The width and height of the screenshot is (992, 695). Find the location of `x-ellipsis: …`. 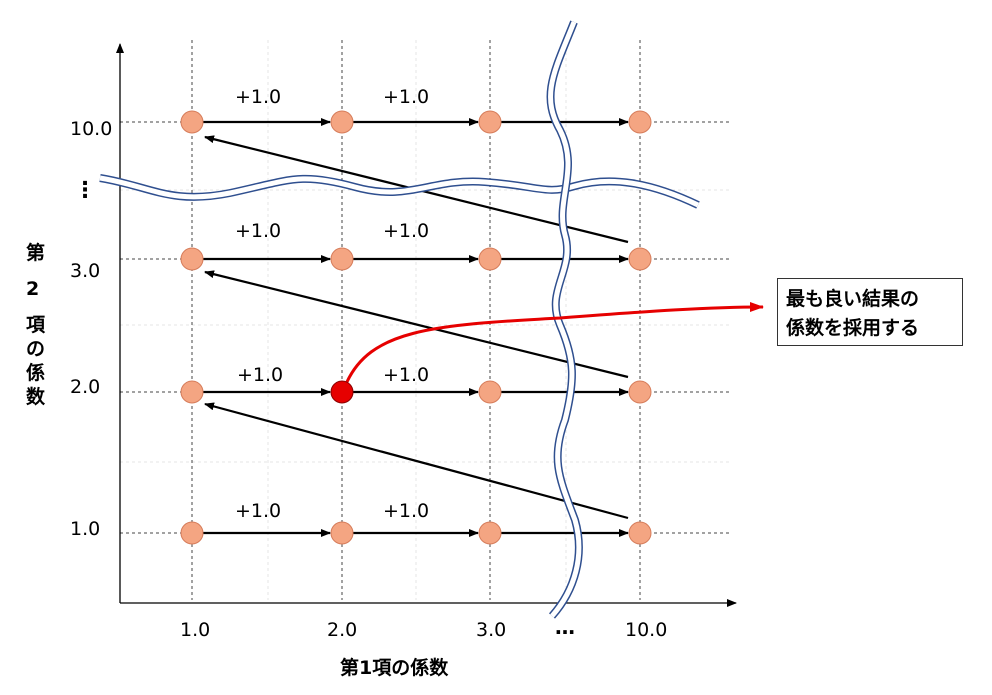

x-ellipsis: … is located at coordinates (565, 627).